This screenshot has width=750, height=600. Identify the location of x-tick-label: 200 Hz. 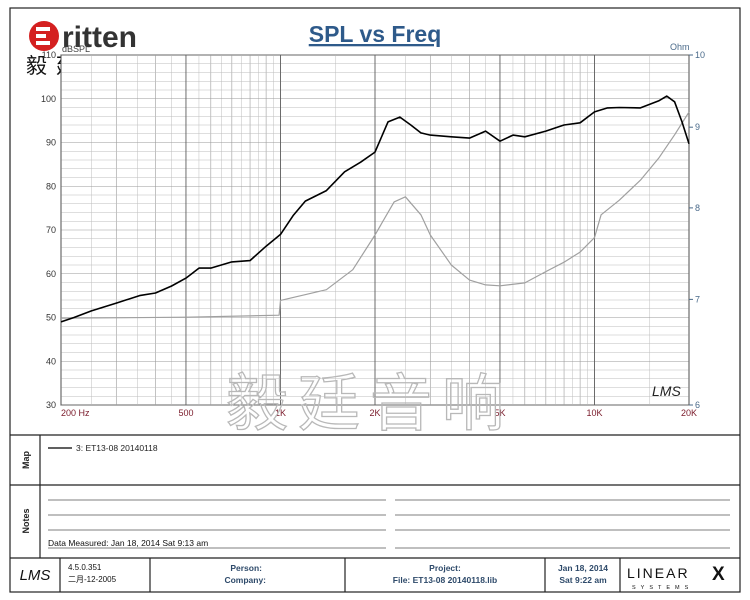
(75, 413).